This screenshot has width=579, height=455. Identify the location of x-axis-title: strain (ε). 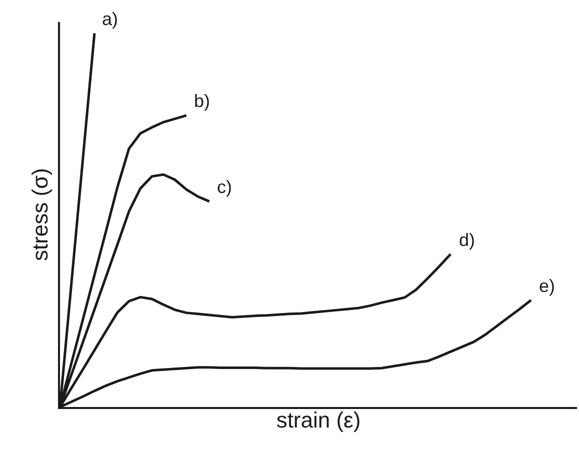
(318, 419).